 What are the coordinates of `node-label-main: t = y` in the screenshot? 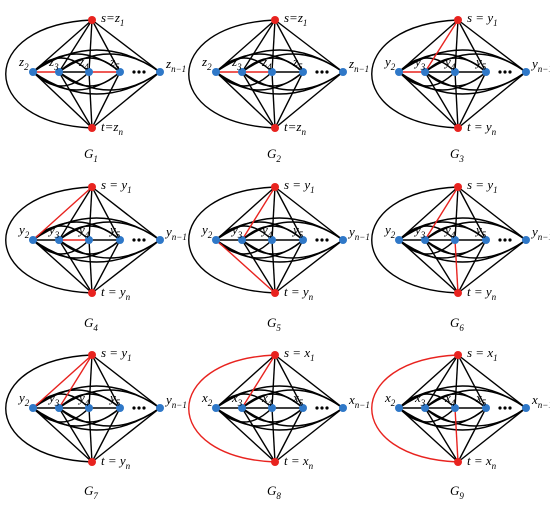 It's located at (479, 291).